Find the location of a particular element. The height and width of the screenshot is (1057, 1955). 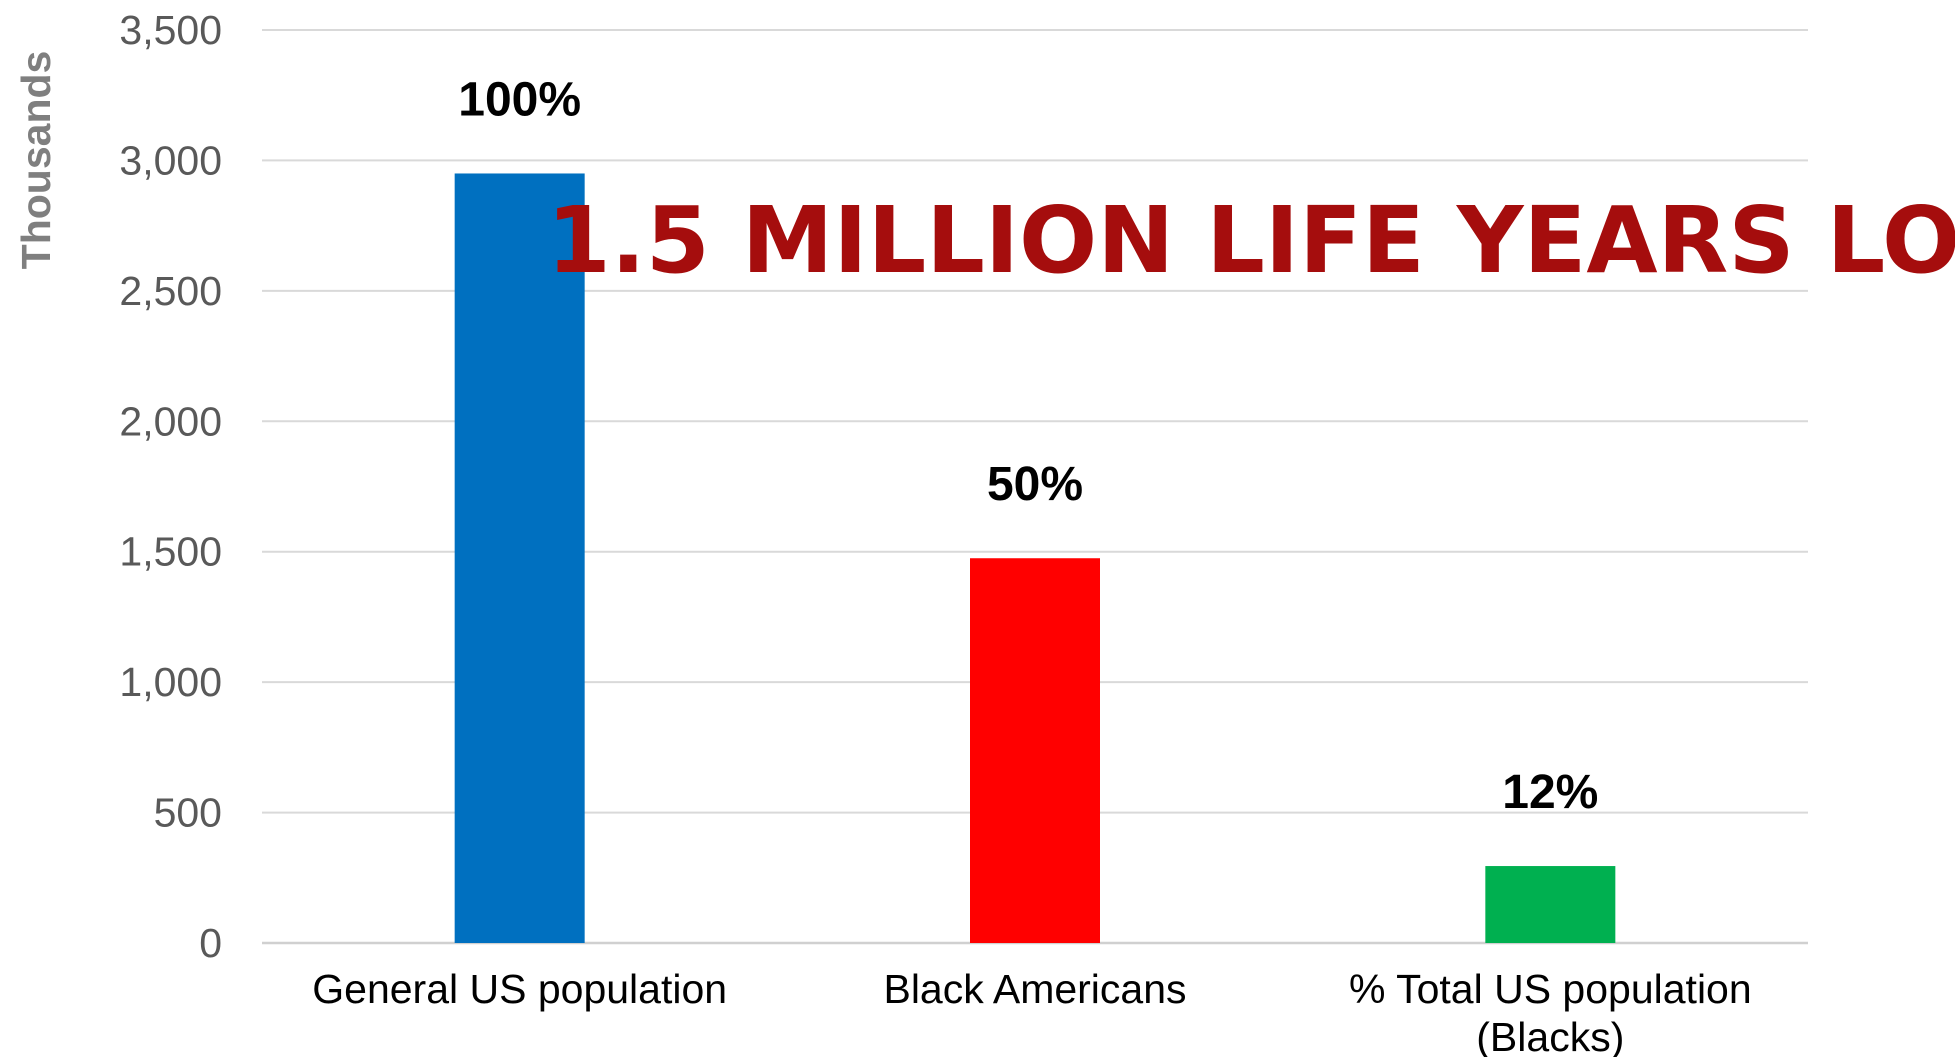

data-label: 12% is located at coordinates (1550, 792).